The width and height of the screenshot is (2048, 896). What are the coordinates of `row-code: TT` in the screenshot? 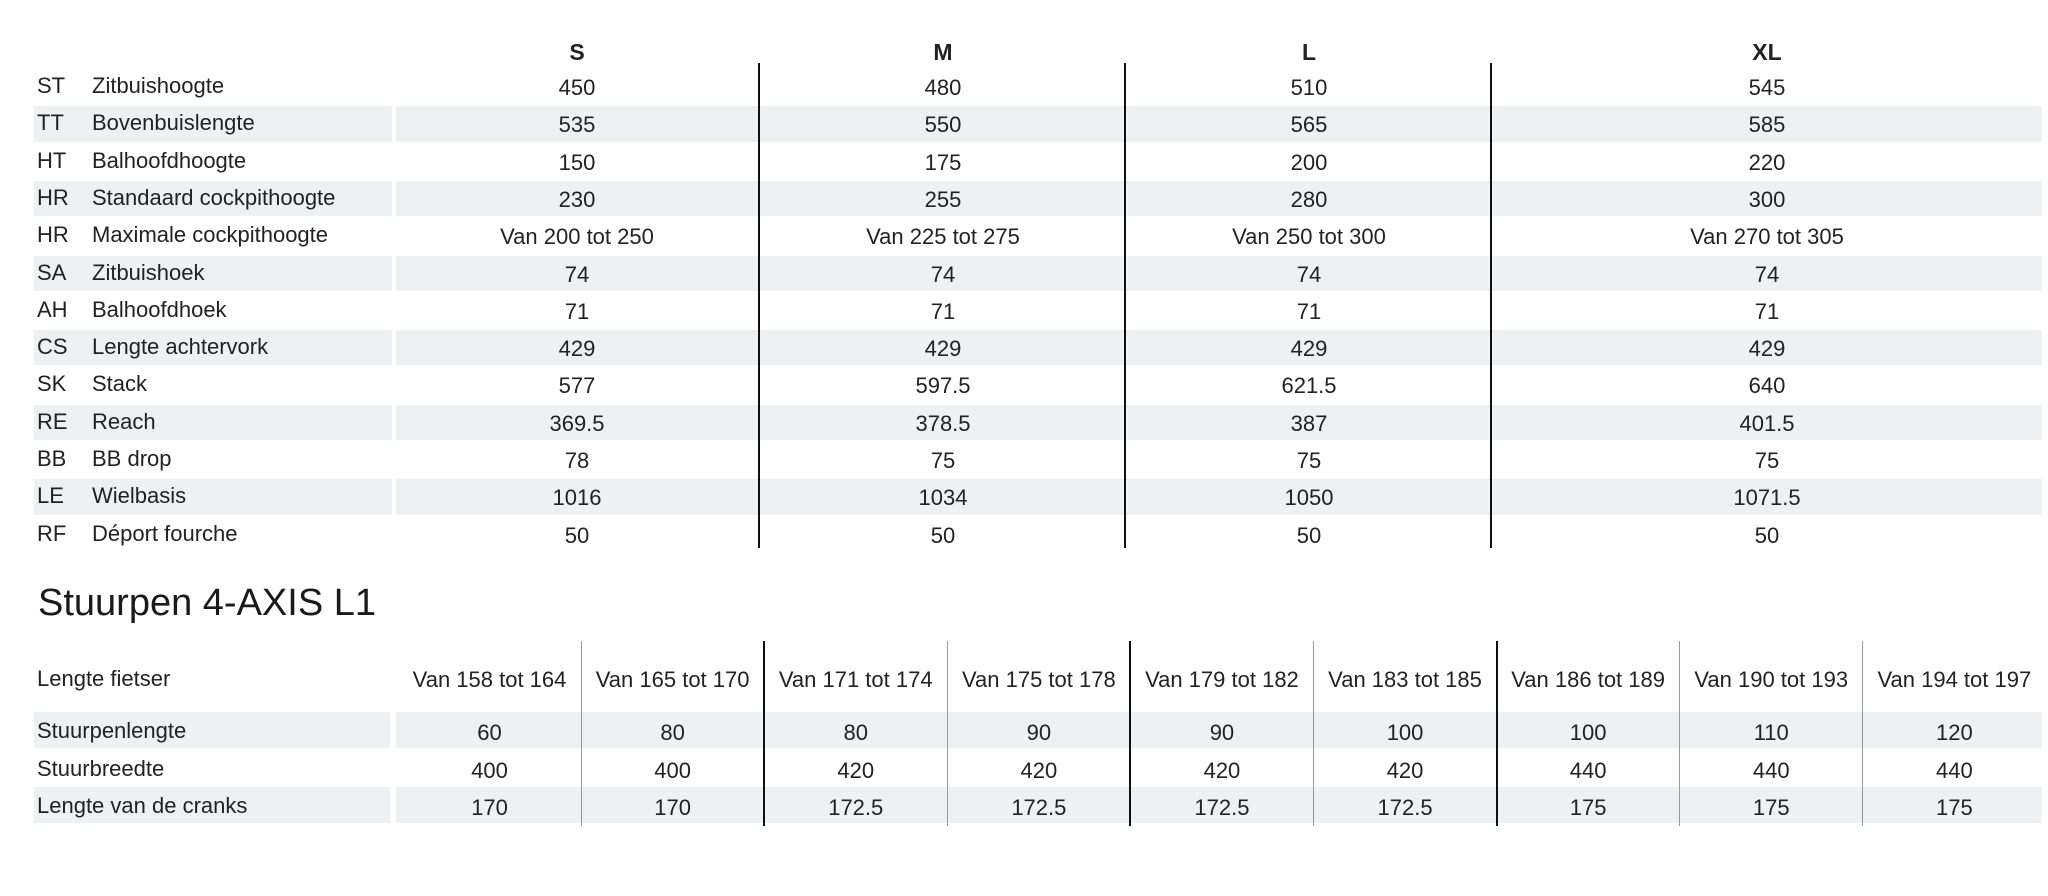 It's located at (50, 123).